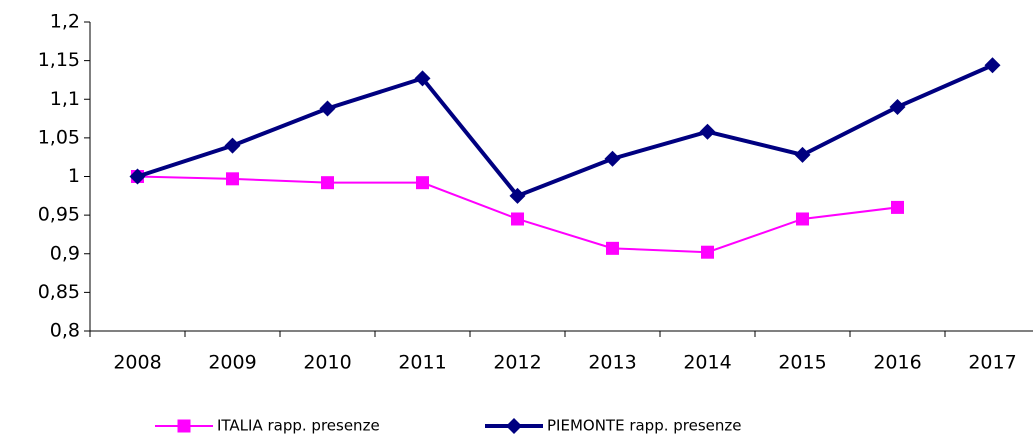  What do you see at coordinates (232, 363) in the screenshot?
I see `x-tick-label: 2009` at bounding box center [232, 363].